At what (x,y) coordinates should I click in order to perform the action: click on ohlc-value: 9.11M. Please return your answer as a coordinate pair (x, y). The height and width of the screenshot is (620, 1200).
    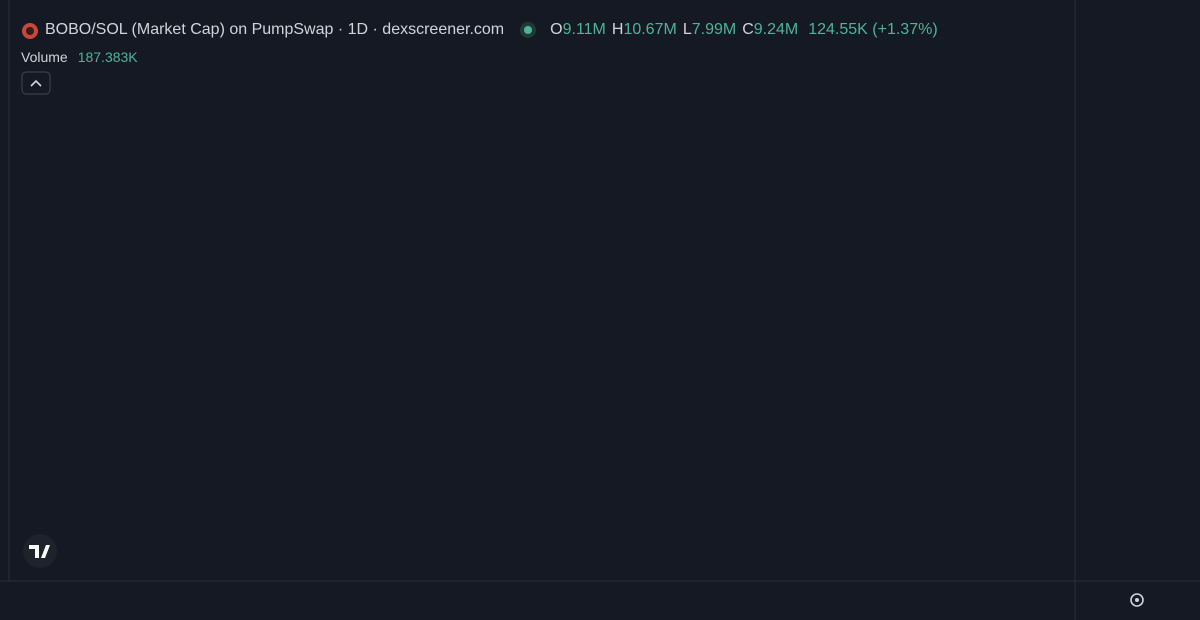
    Looking at the image, I should click on (584, 29).